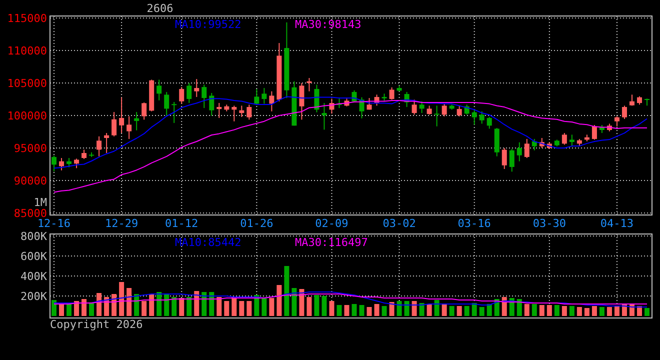  Describe the element at coordinates (34, 256) in the screenshot. I see `y-tick-label: 600K` at that location.